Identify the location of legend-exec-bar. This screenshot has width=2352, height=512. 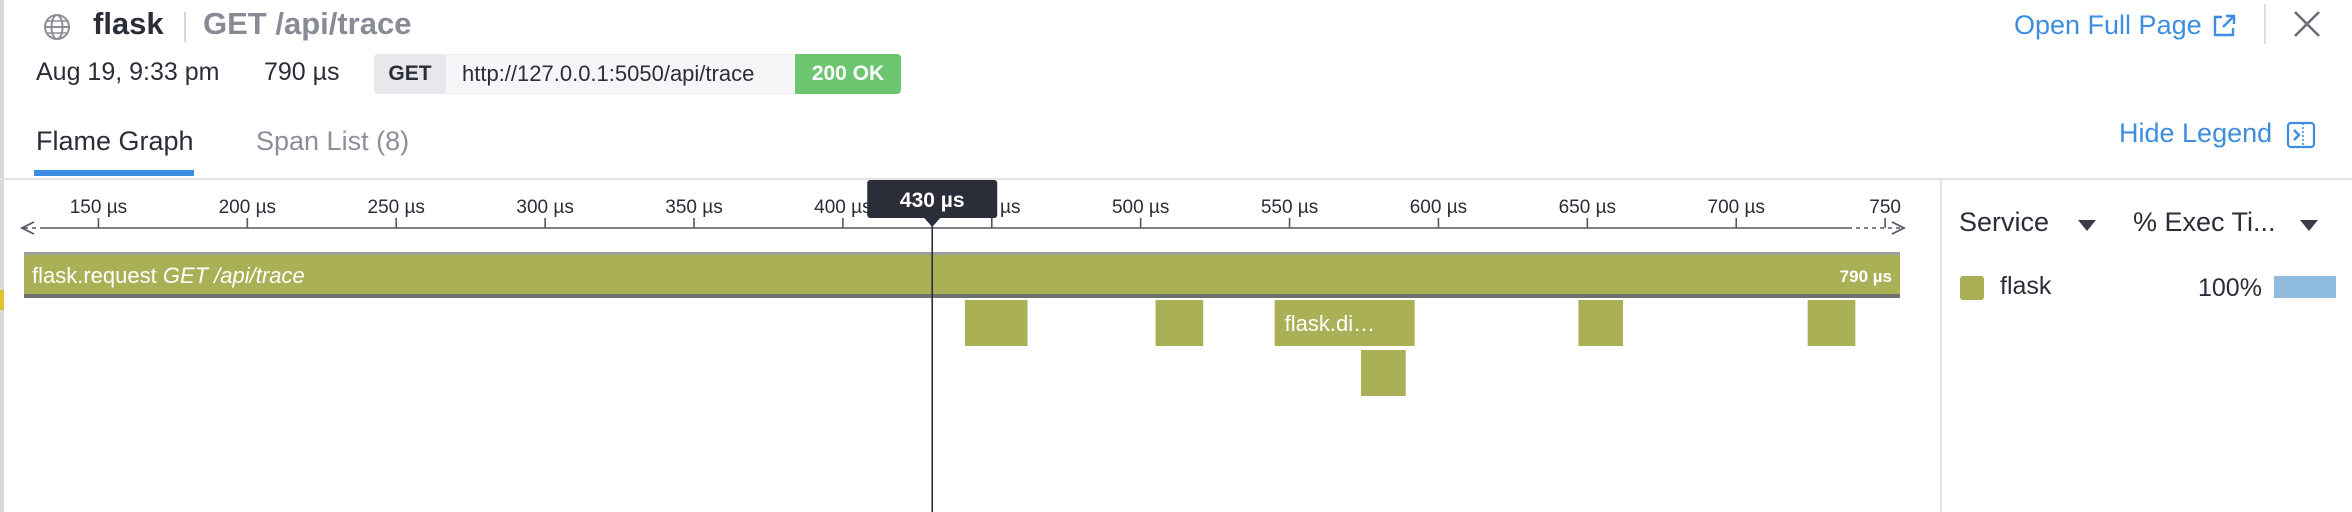
(2305, 287).